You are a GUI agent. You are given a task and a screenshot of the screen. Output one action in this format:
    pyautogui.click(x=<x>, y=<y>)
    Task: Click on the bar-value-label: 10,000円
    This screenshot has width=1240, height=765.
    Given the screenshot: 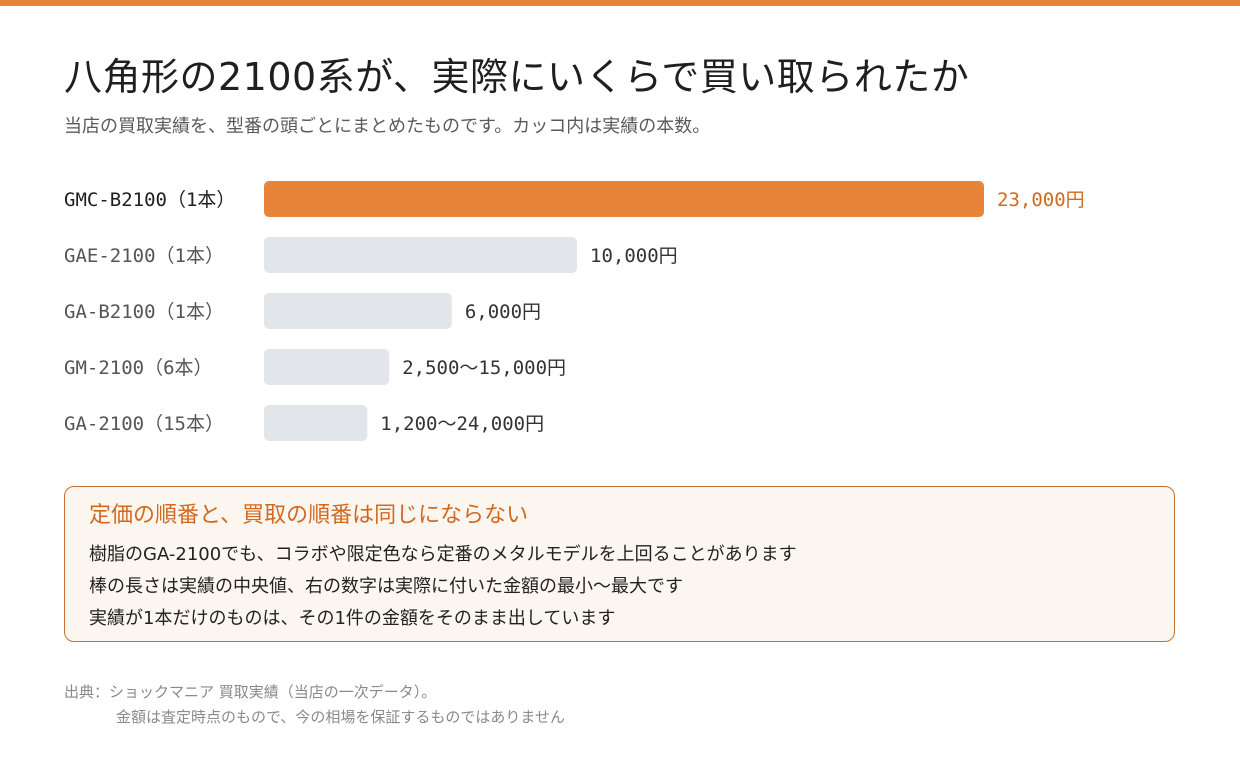 What is the action you would take?
    pyautogui.click(x=634, y=256)
    